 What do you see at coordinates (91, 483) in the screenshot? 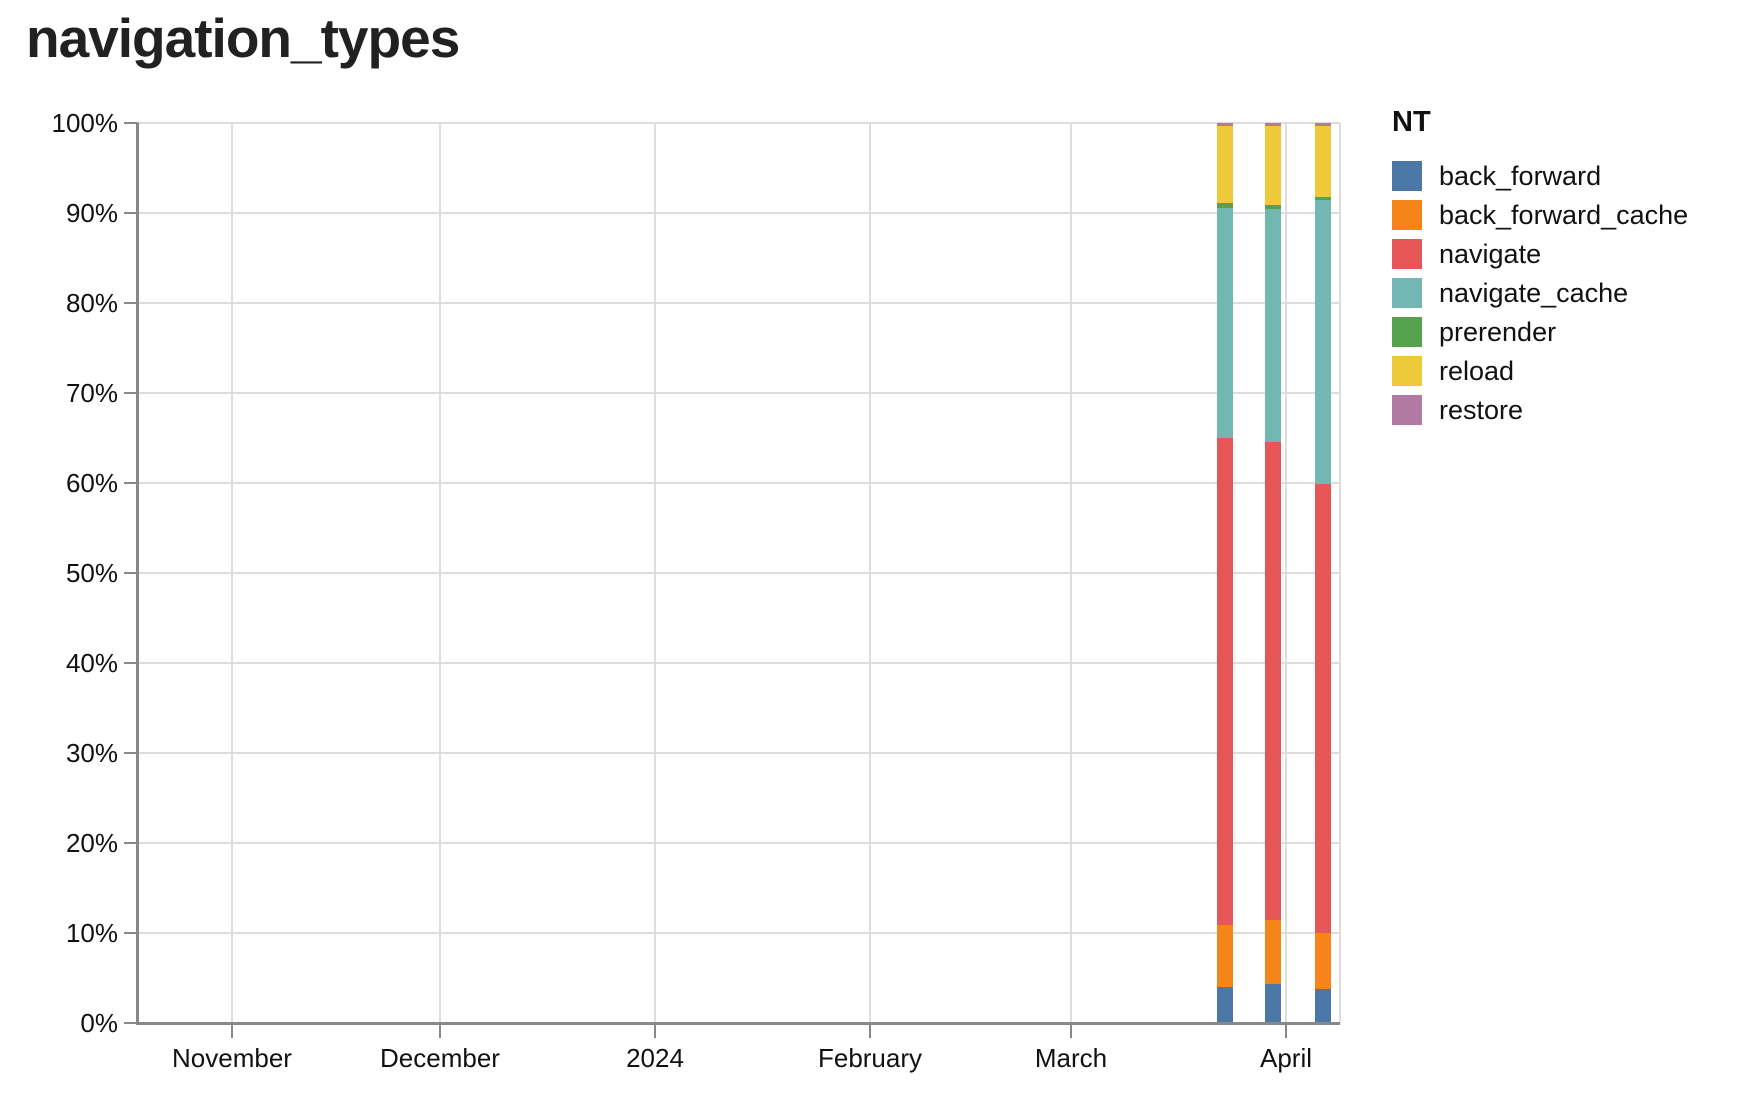
I see `y-tick-label: 60%` at bounding box center [91, 483].